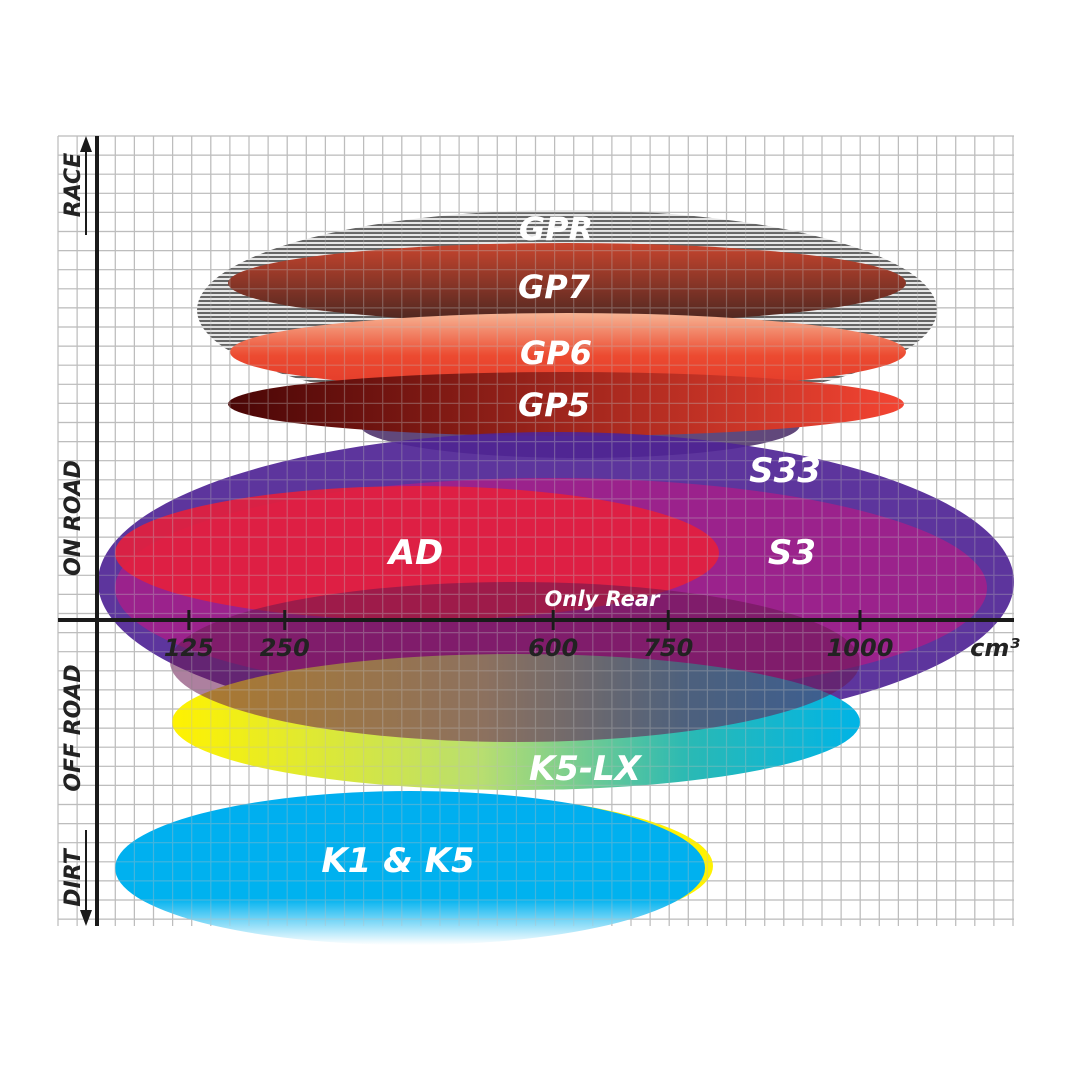  I want to click on ellipse-gp6, so click(568, 352).